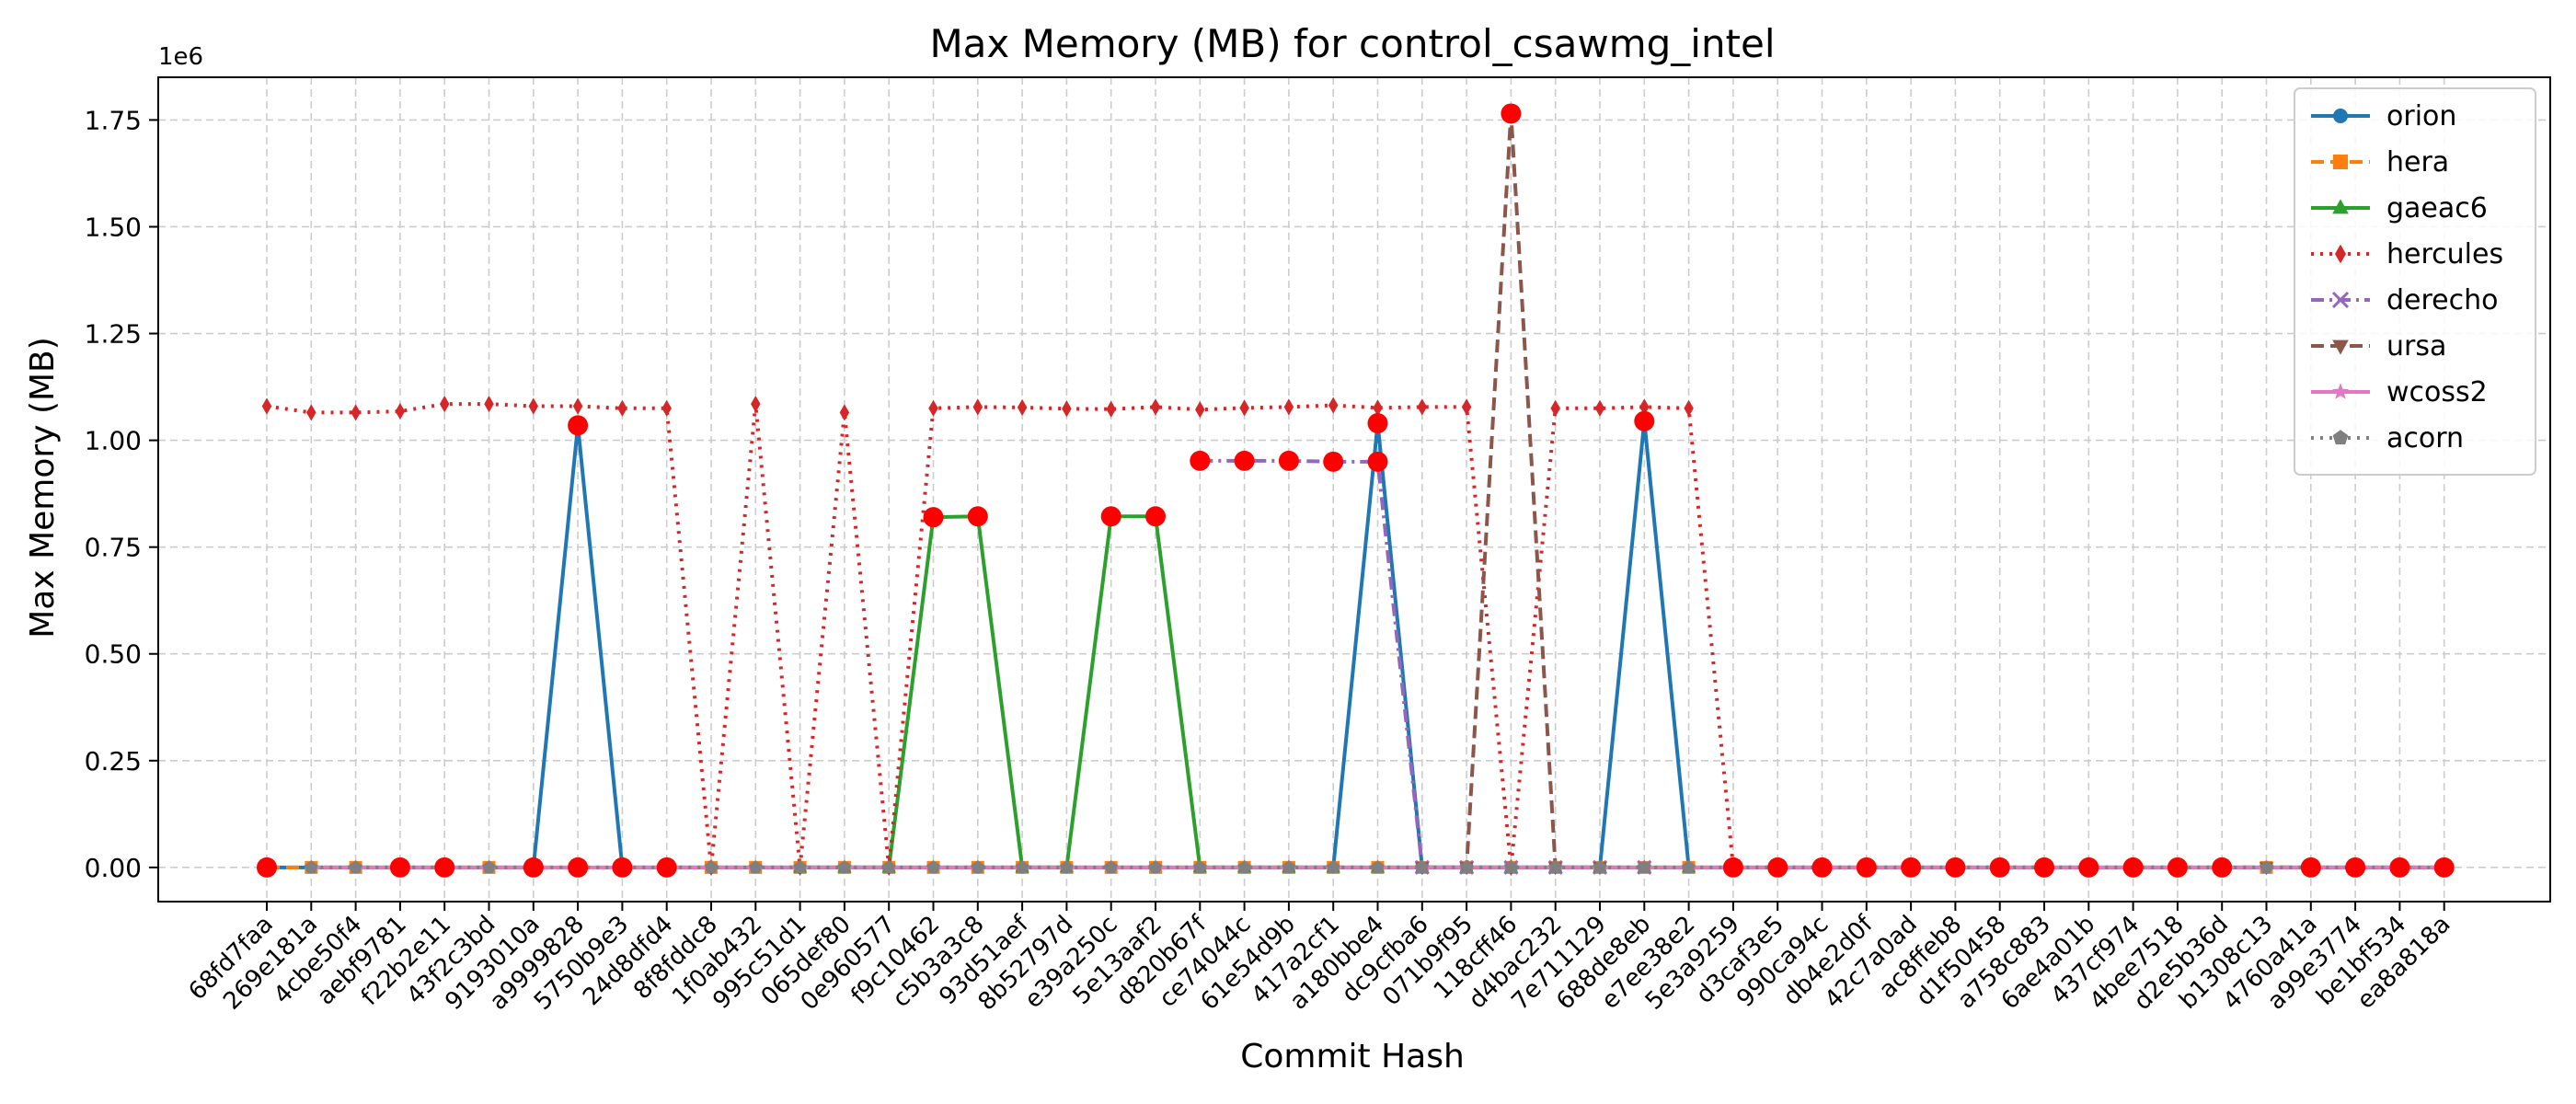  I want to click on legend-label-wcoss2: wcoss2, so click(2437, 392).